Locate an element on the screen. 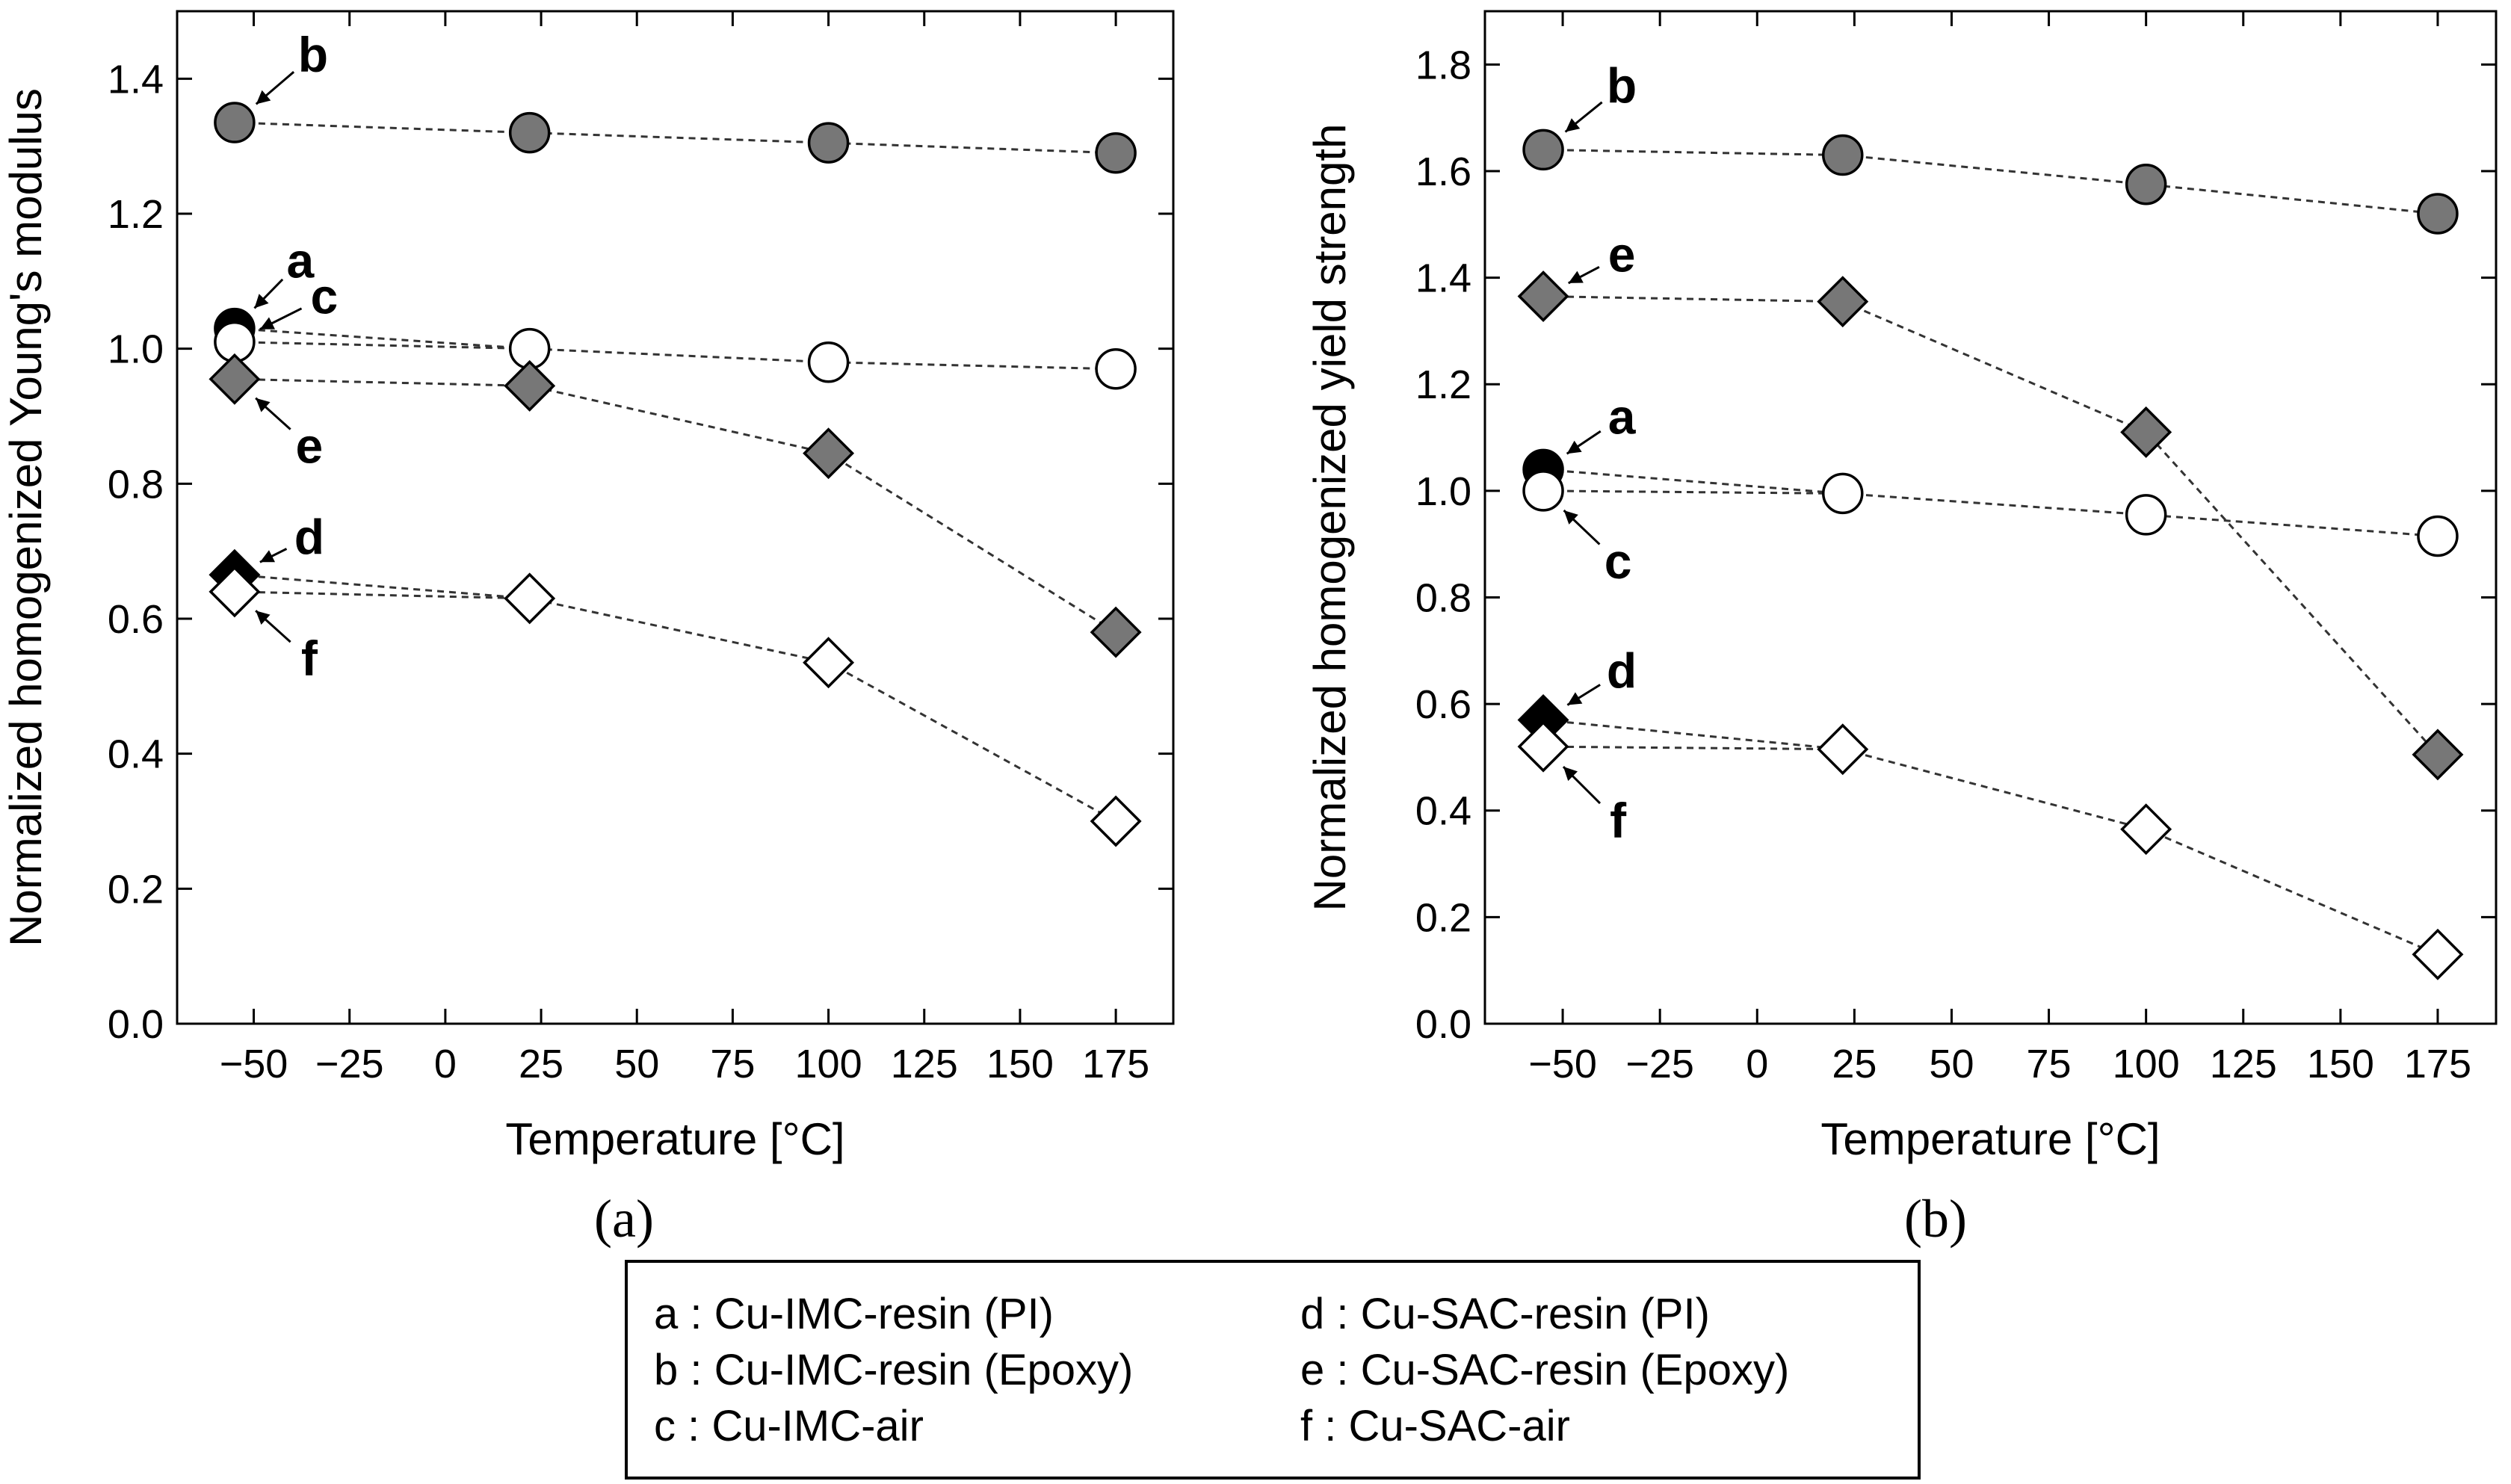 The width and height of the screenshot is (2511, 1484). y-axis-label: Normalized homogenized Young's modulus is located at coordinates (26, 517).